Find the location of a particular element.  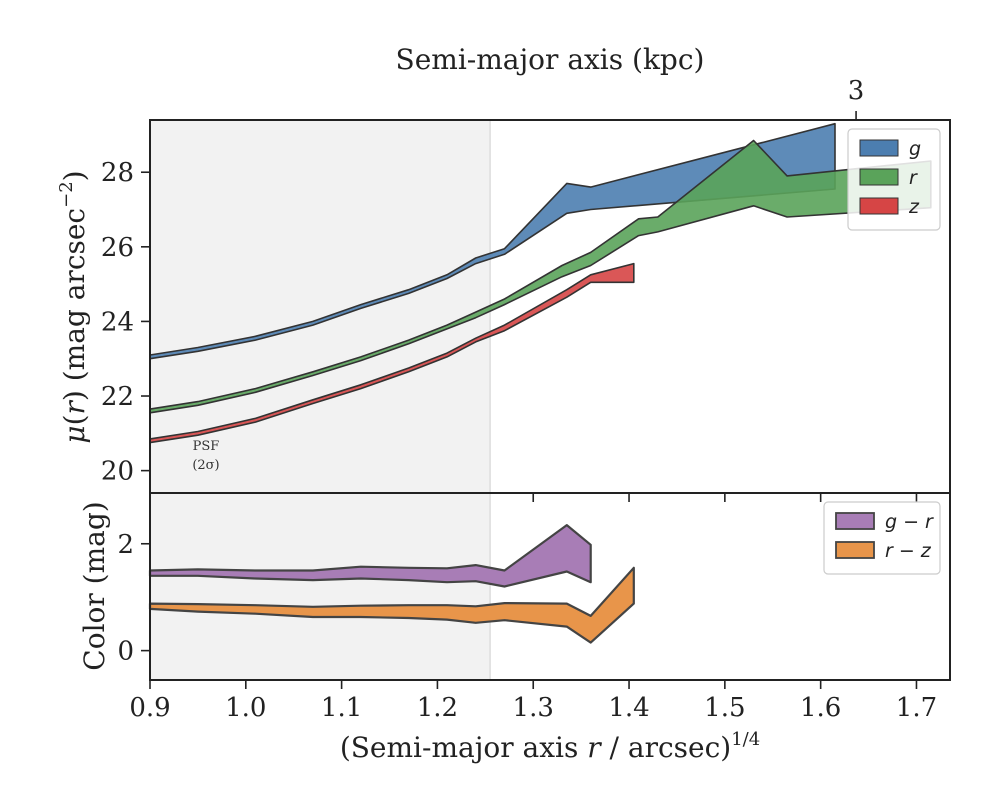

x-tick-label: 0.9 is located at coordinates (149, 708).